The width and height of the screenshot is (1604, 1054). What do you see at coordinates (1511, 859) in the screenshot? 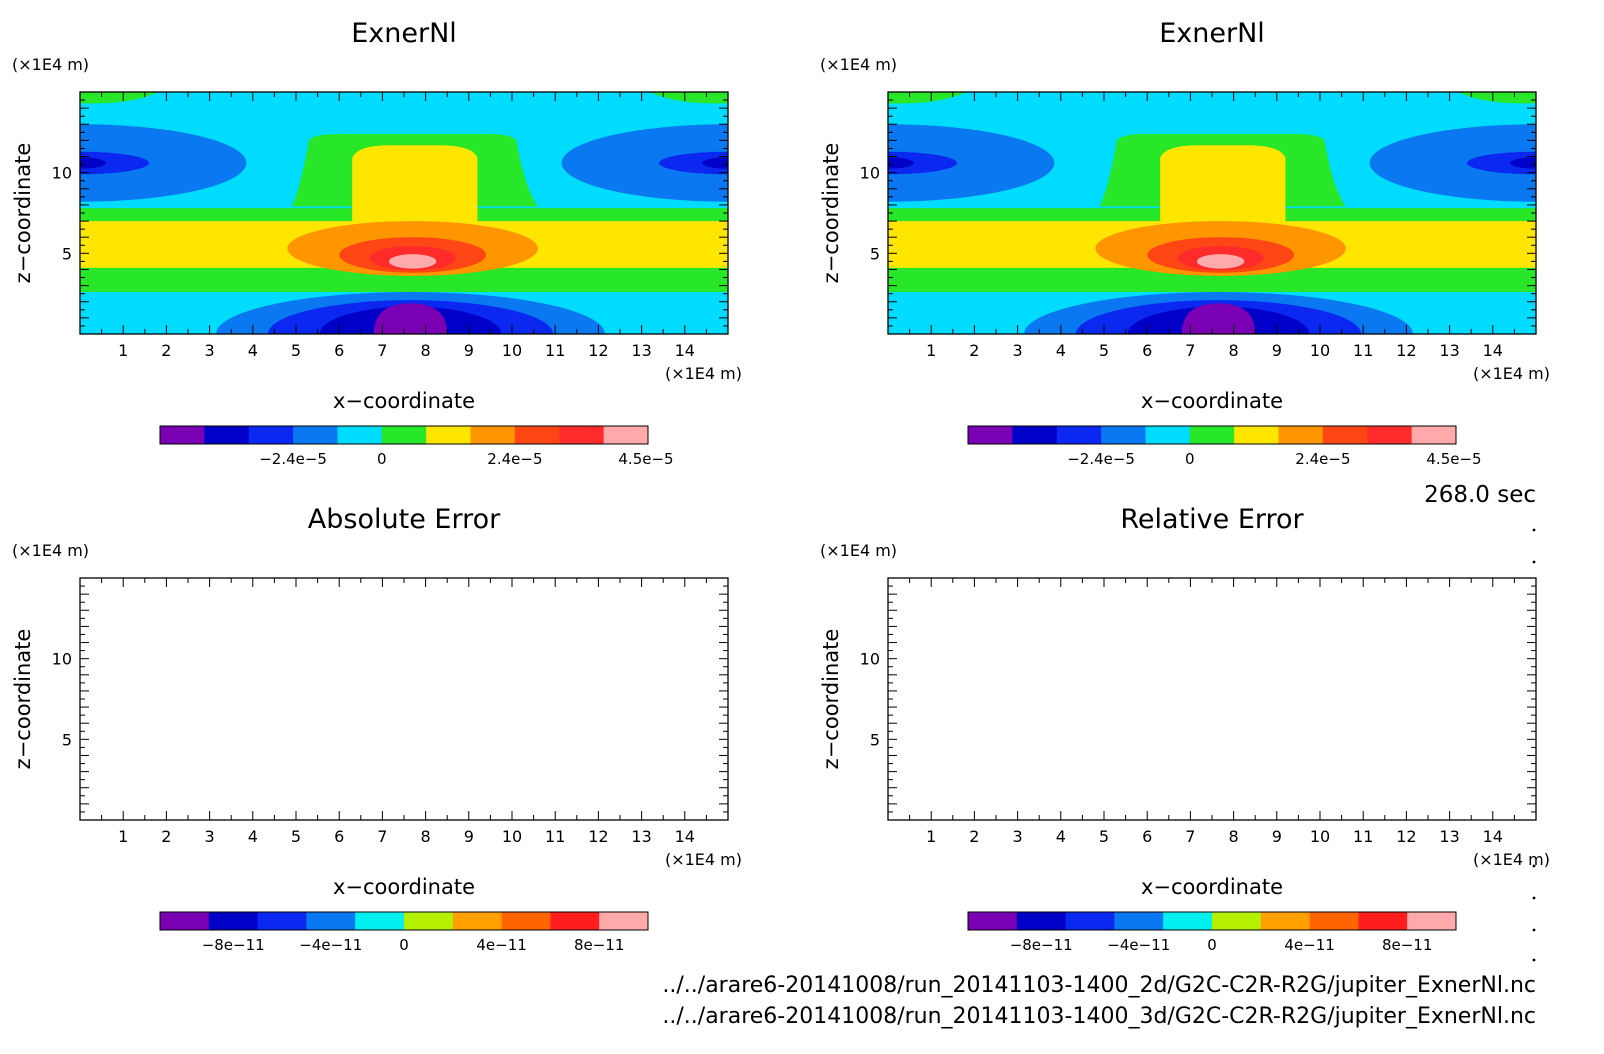
I see `x-unit-label: (×1E4 m)` at bounding box center [1511, 859].